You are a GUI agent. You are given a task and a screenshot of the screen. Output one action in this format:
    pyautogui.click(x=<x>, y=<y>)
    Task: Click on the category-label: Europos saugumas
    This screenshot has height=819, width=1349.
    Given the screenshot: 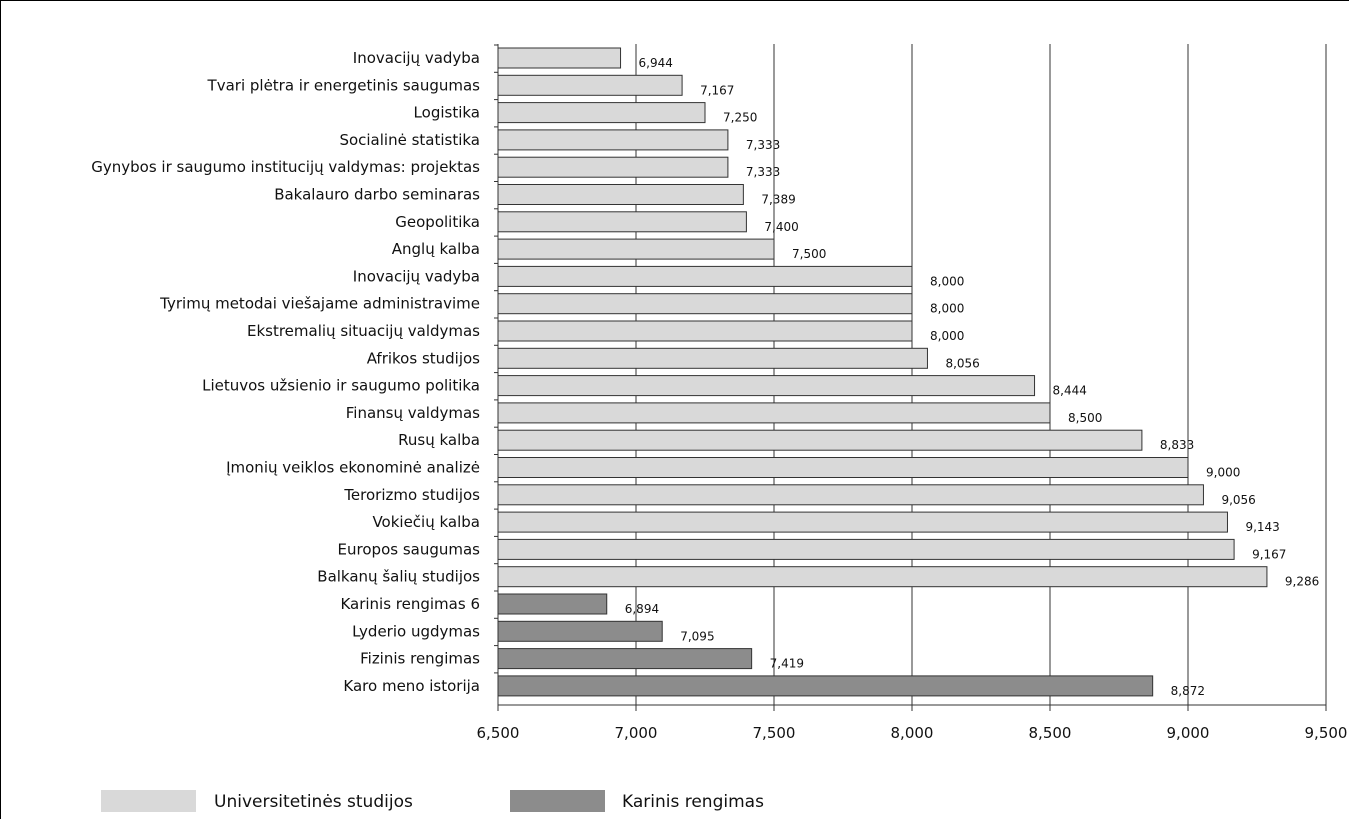 What is the action you would take?
    pyautogui.click(x=409, y=549)
    